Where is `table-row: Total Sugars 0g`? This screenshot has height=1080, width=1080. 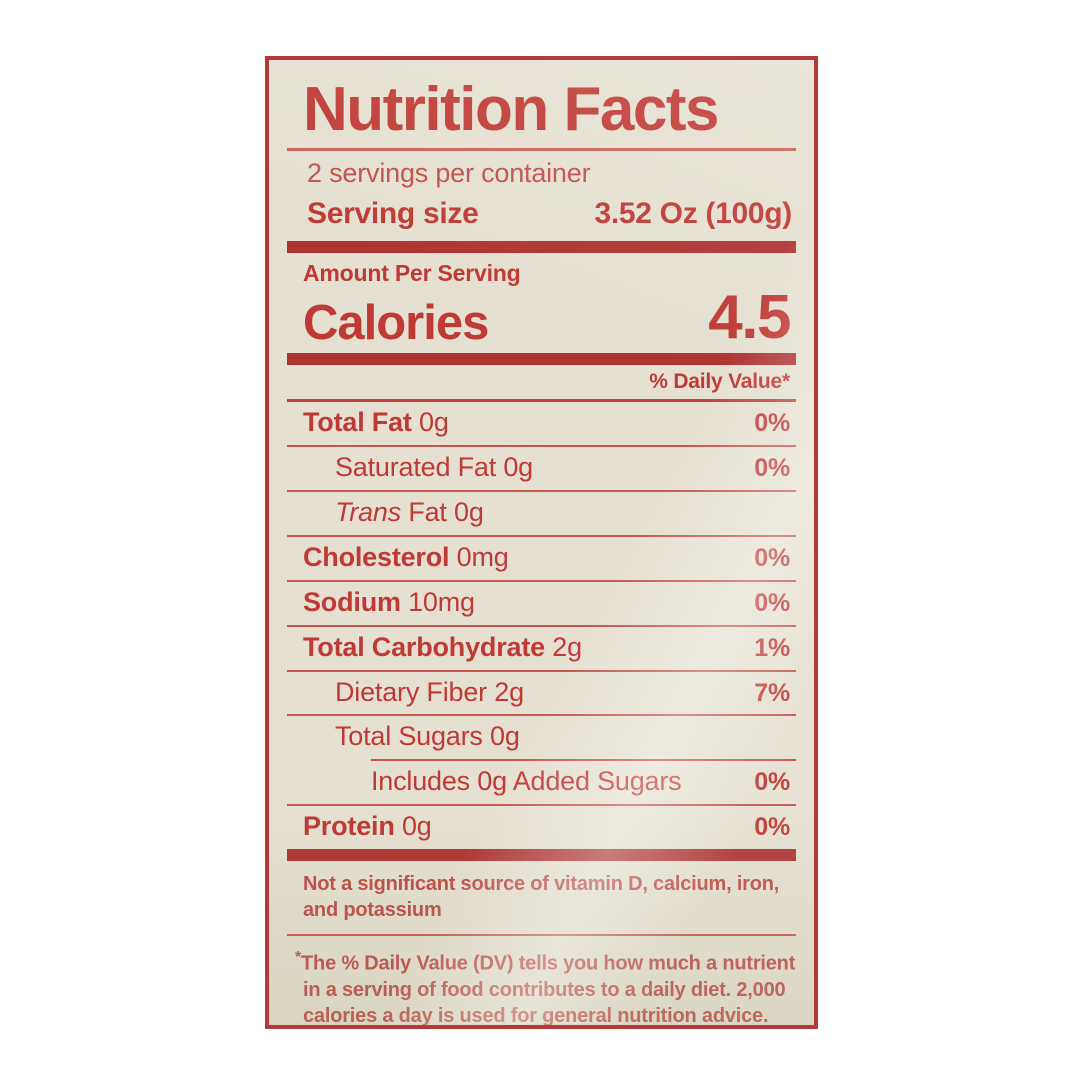 table-row: Total Sugars 0g is located at coordinates (541, 737).